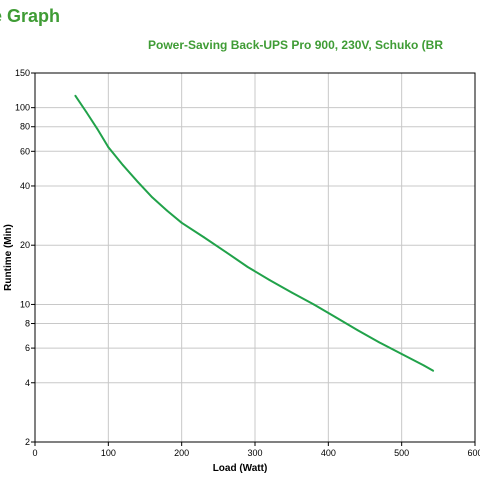 The image size is (480, 480). I want to click on x-tick-label: 500, so click(401, 453).